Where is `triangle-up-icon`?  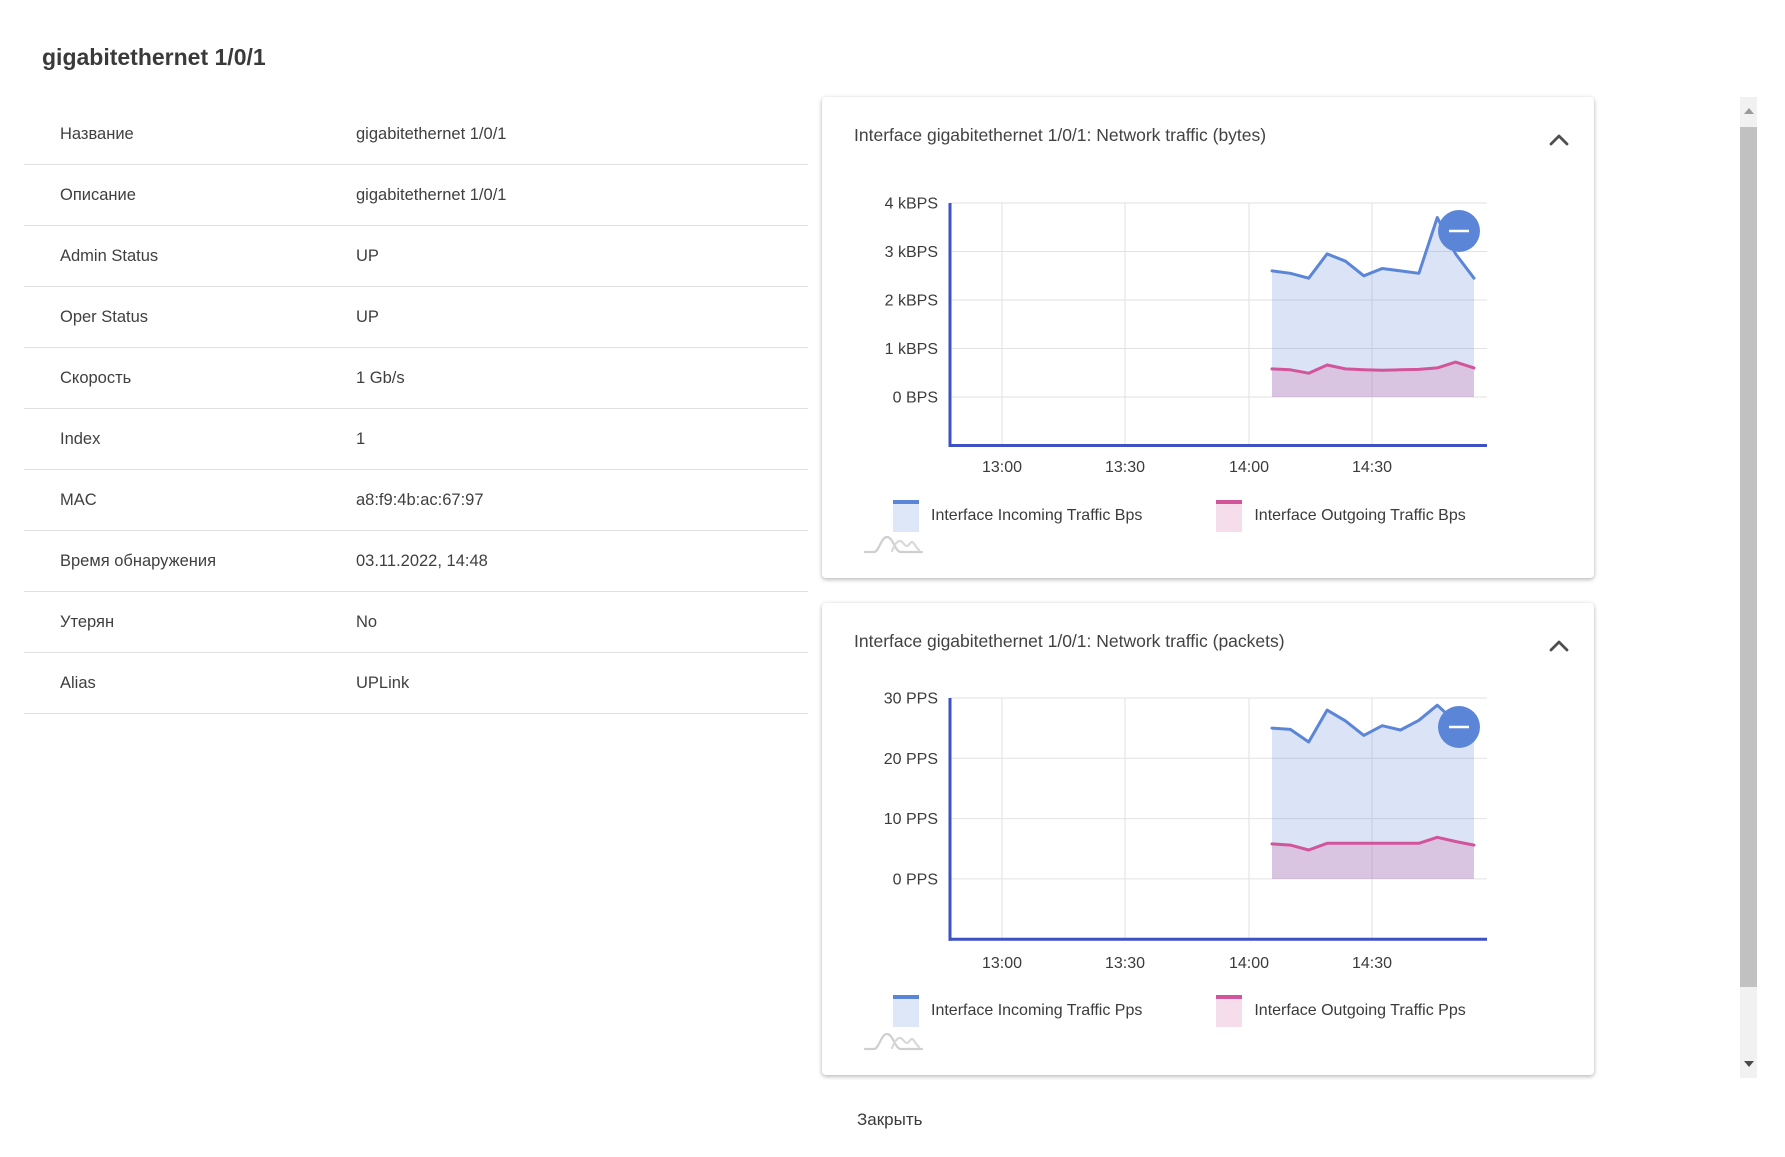
triangle-up-icon is located at coordinates (1748, 111).